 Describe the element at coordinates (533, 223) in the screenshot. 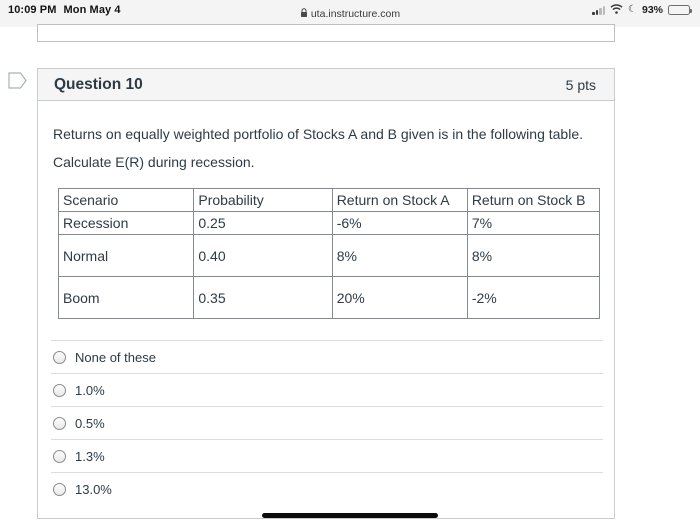

I see `cell-return-b: 7%` at that location.